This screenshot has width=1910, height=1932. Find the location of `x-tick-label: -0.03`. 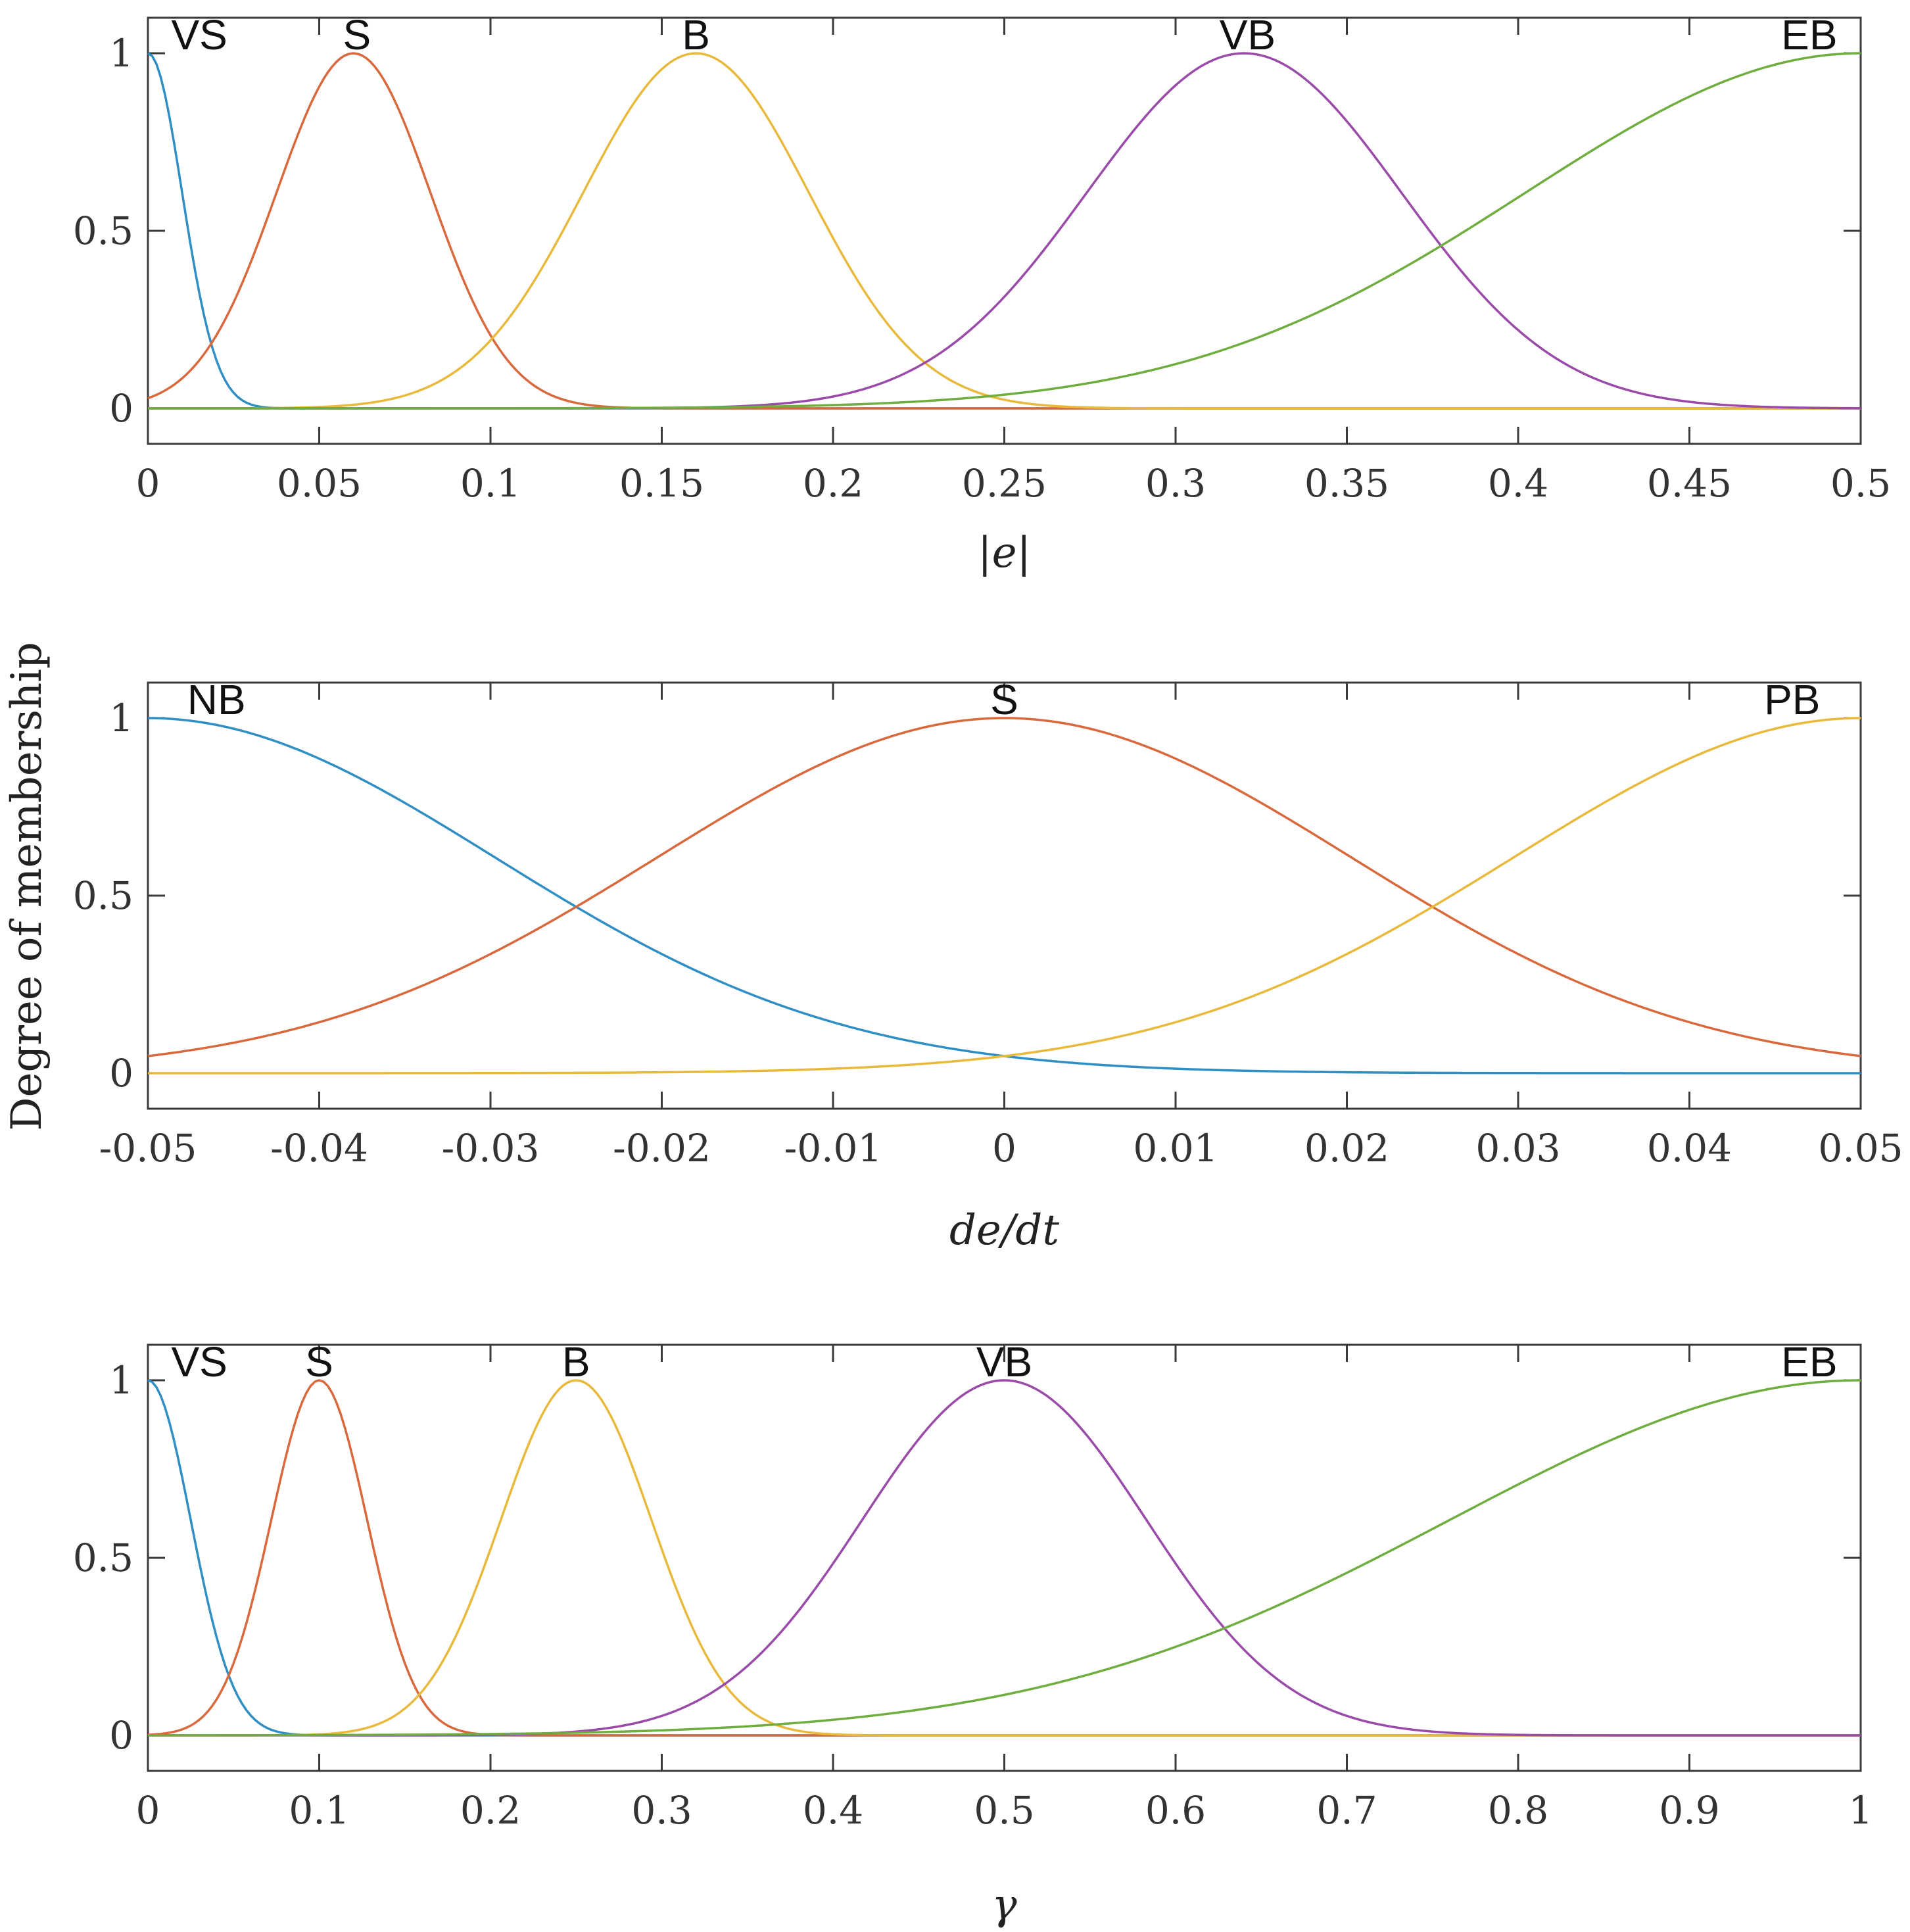

x-tick-label: -0.03 is located at coordinates (491, 1148).